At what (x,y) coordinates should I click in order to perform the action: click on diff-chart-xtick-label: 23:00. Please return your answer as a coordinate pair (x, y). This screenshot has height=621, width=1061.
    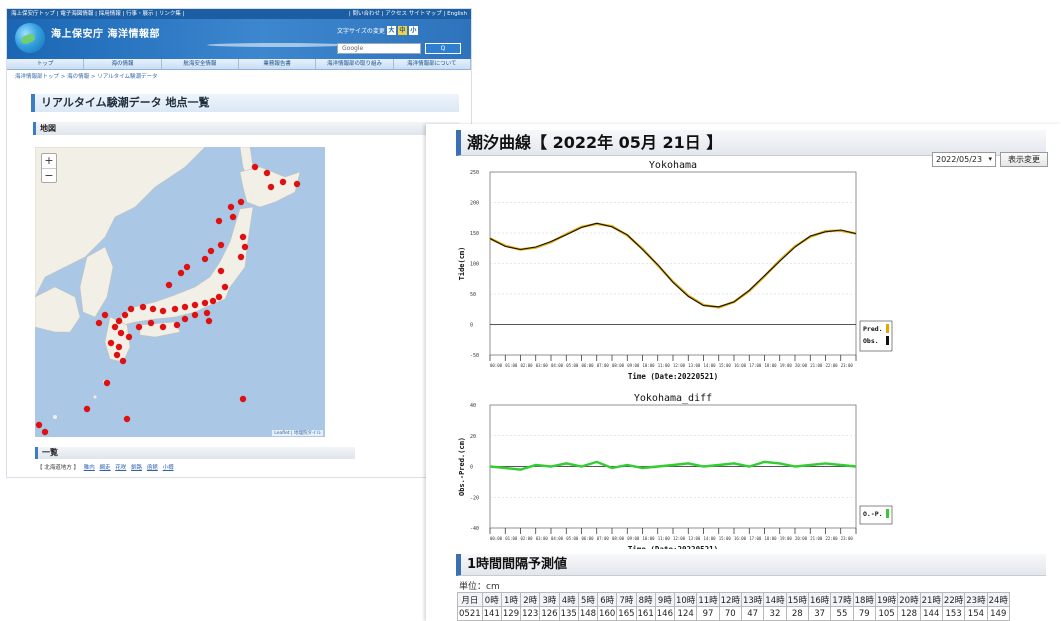
    Looking at the image, I should click on (847, 538).